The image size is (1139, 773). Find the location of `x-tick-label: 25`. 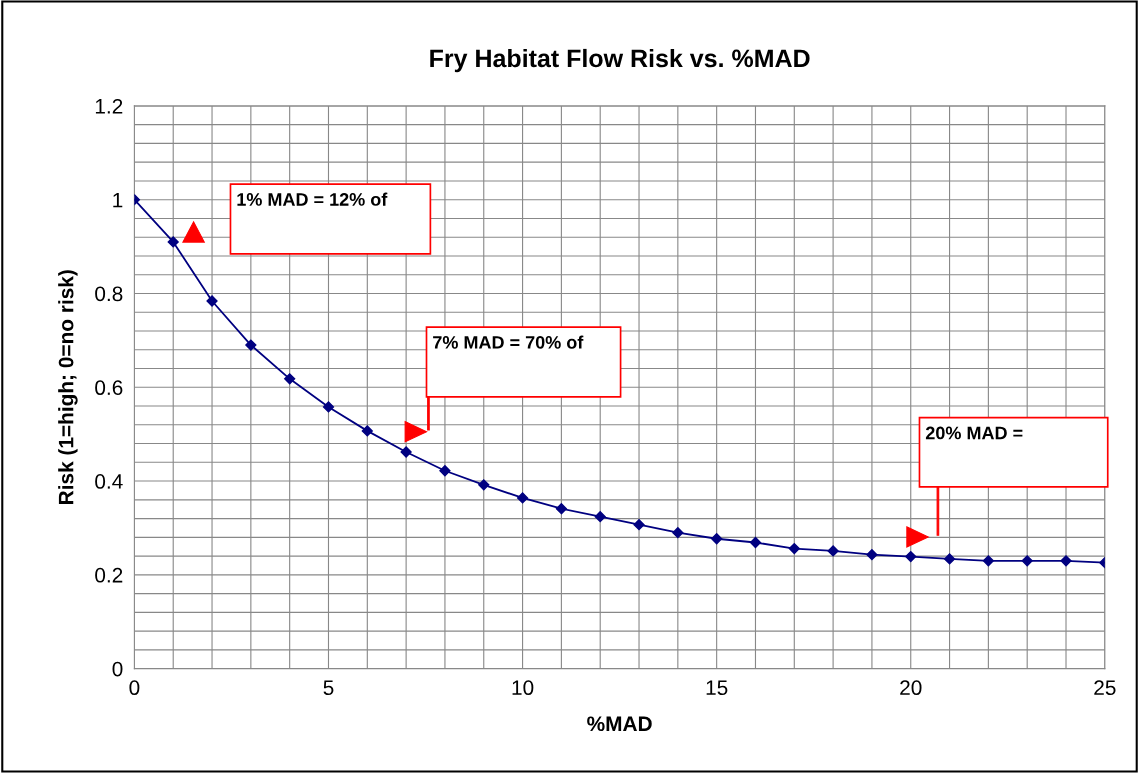

x-tick-label: 25 is located at coordinates (1105, 688).